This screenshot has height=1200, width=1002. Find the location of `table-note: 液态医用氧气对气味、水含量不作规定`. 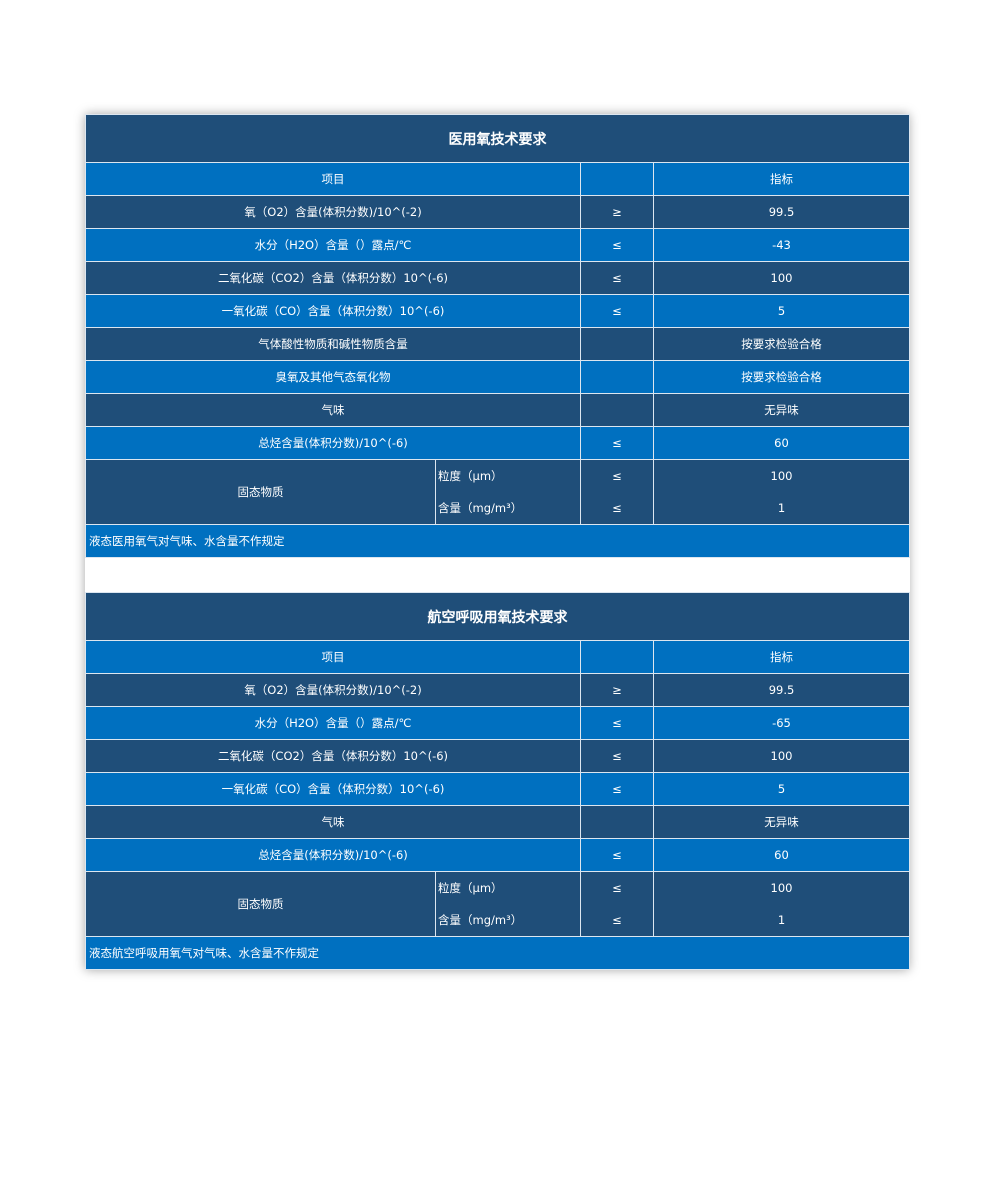

table-note: 液态医用氧气对气味、水含量不作规定 is located at coordinates (497, 541).